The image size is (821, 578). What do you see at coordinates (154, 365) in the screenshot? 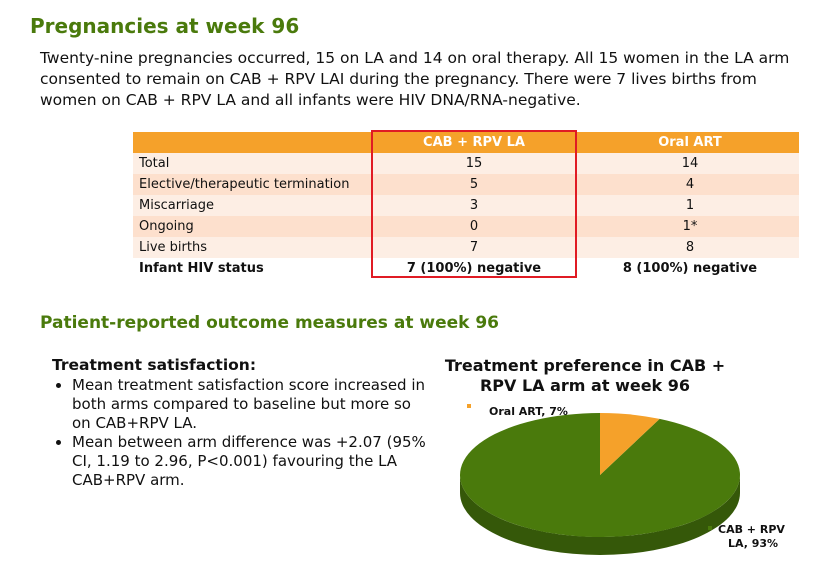
I see `satisfaction-title: Treatment satisfaction:` at bounding box center [154, 365].